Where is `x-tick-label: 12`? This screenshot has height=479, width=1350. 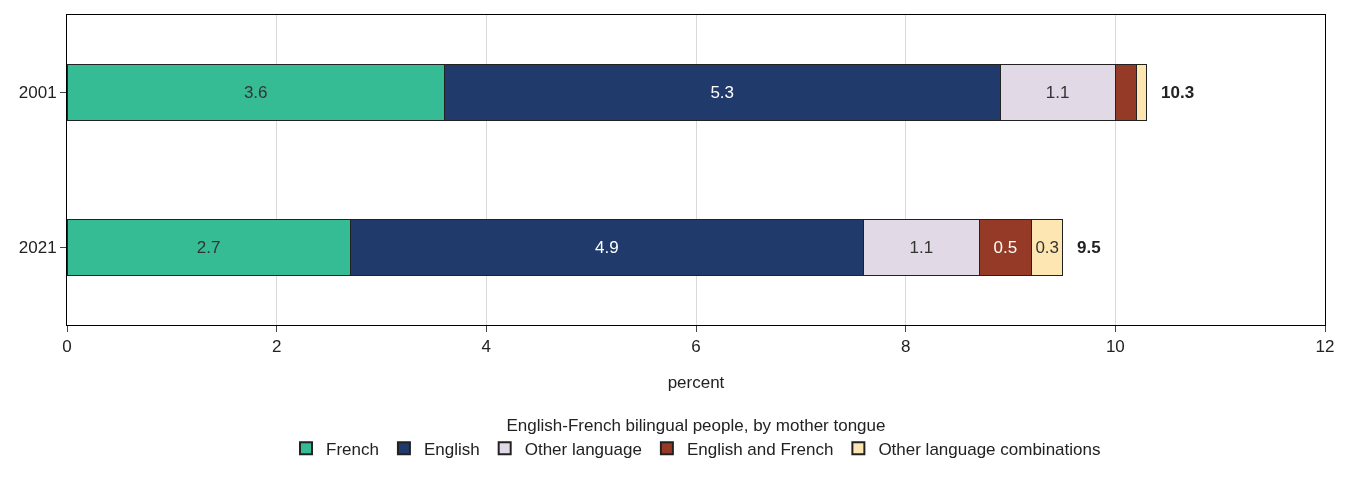 x-tick-label: 12 is located at coordinates (1325, 347).